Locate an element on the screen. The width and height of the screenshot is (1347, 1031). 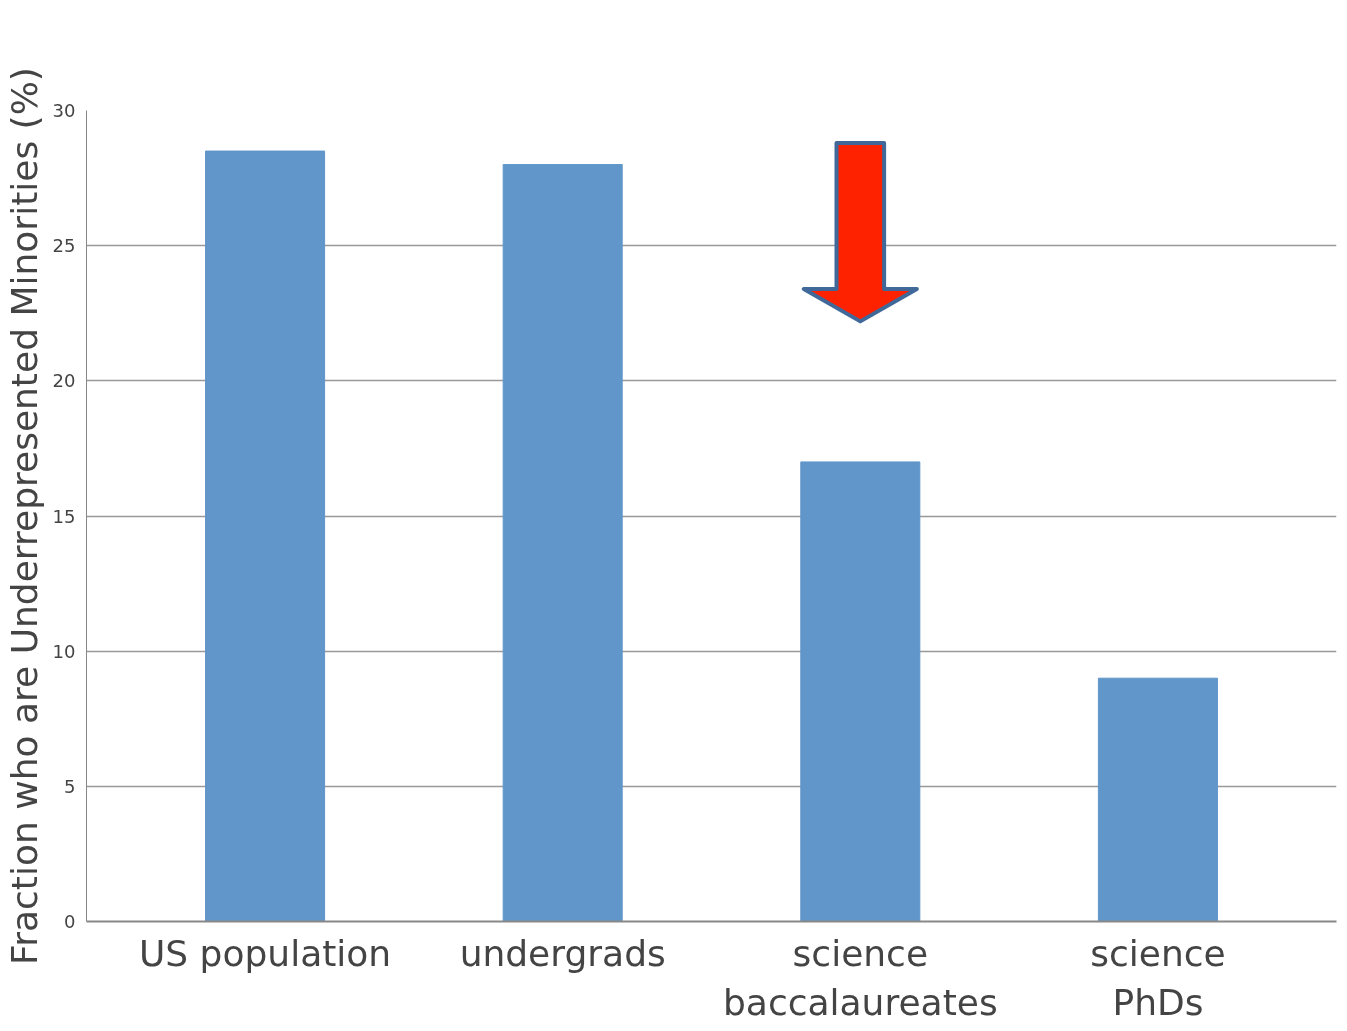
y-tick-label: 15 is located at coordinates (64, 516).